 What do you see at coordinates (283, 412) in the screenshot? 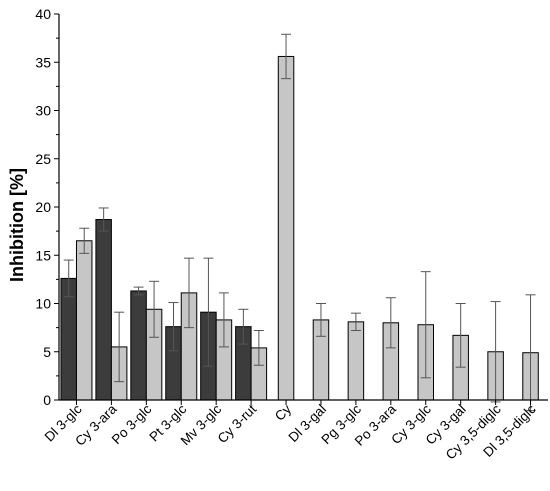
I see `x-tick-label: Cy` at bounding box center [283, 412].